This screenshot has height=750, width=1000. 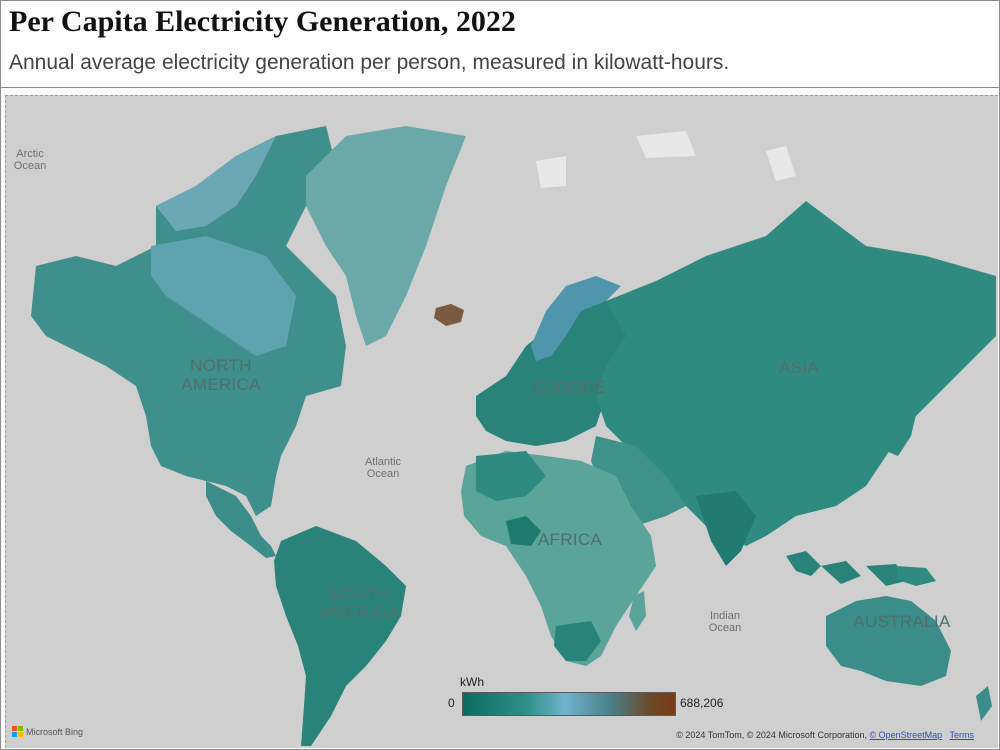 I want to click on greenland-land, so click(x=386, y=236).